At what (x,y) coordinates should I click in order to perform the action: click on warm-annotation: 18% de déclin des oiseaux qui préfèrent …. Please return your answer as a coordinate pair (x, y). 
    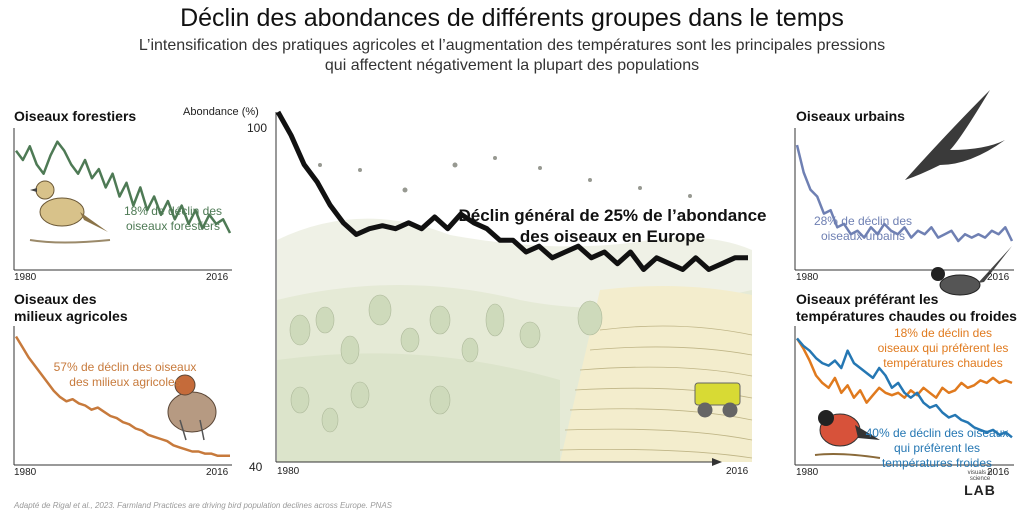
    Looking at the image, I should click on (943, 348).